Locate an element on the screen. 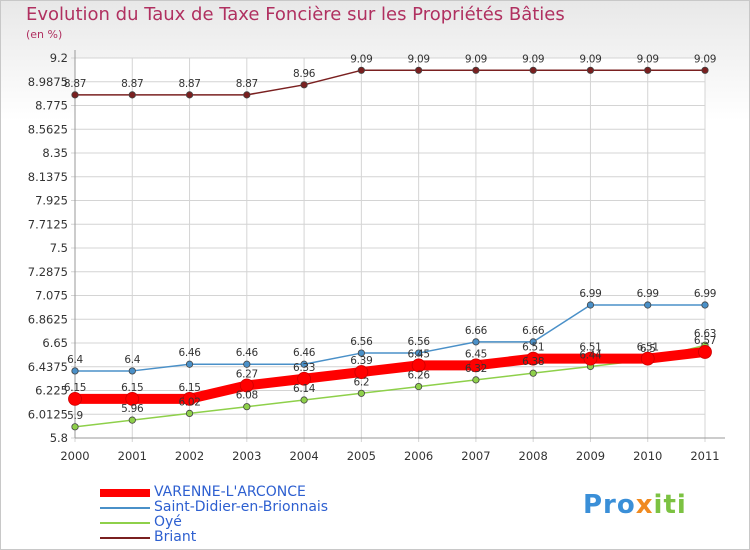  data-label: 6.14 is located at coordinates (304, 389).